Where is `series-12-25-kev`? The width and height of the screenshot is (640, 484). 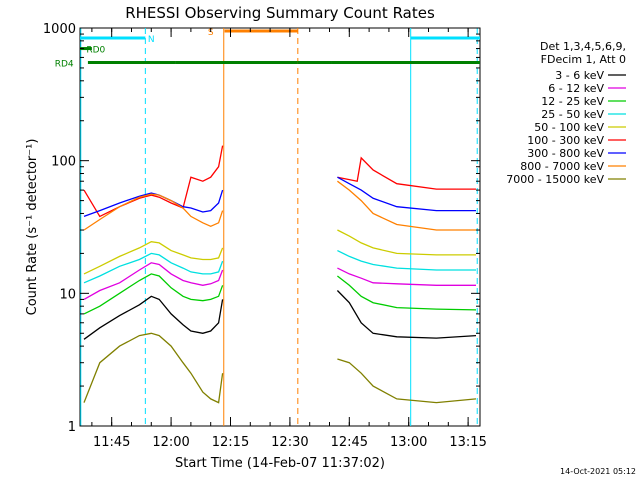 series-12-25-kev is located at coordinates (280, 294).